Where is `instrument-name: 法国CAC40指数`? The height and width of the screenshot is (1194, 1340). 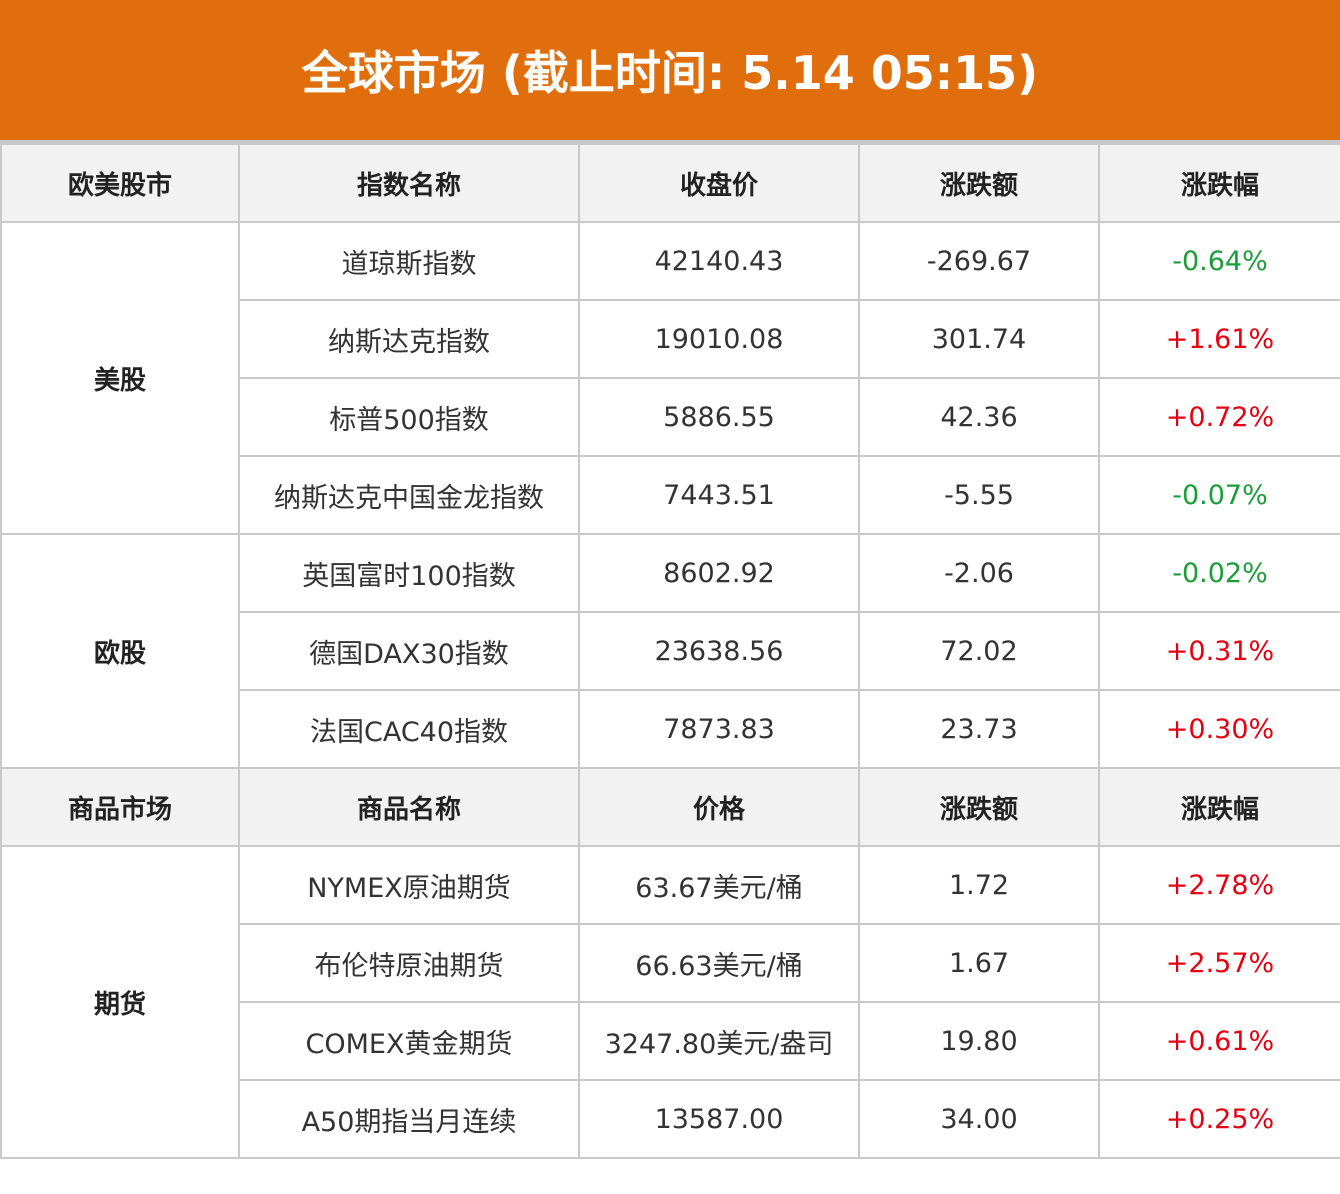 instrument-name: 法国CAC40指数 is located at coordinates (409, 729).